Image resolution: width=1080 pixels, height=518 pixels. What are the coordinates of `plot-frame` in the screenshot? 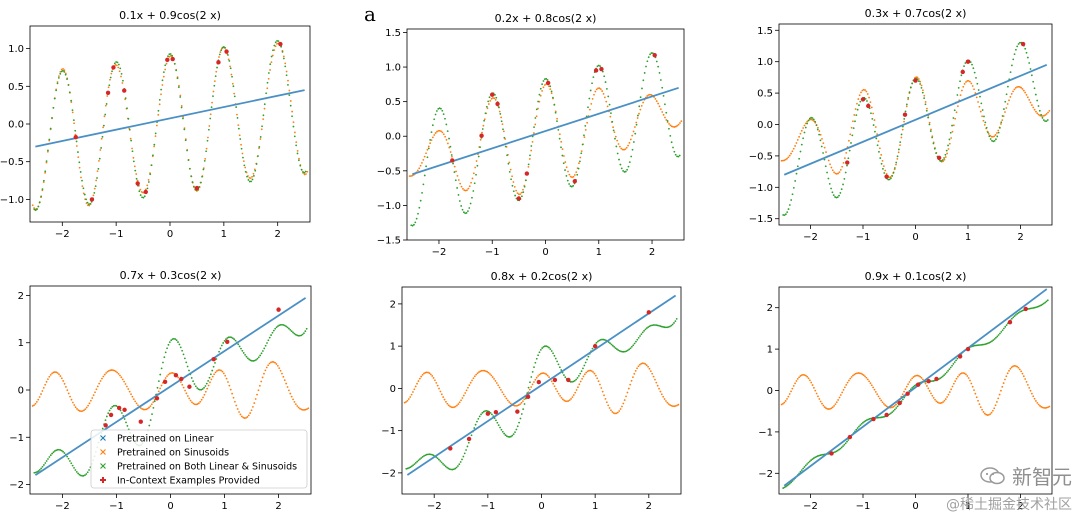 It's located at (545, 134).